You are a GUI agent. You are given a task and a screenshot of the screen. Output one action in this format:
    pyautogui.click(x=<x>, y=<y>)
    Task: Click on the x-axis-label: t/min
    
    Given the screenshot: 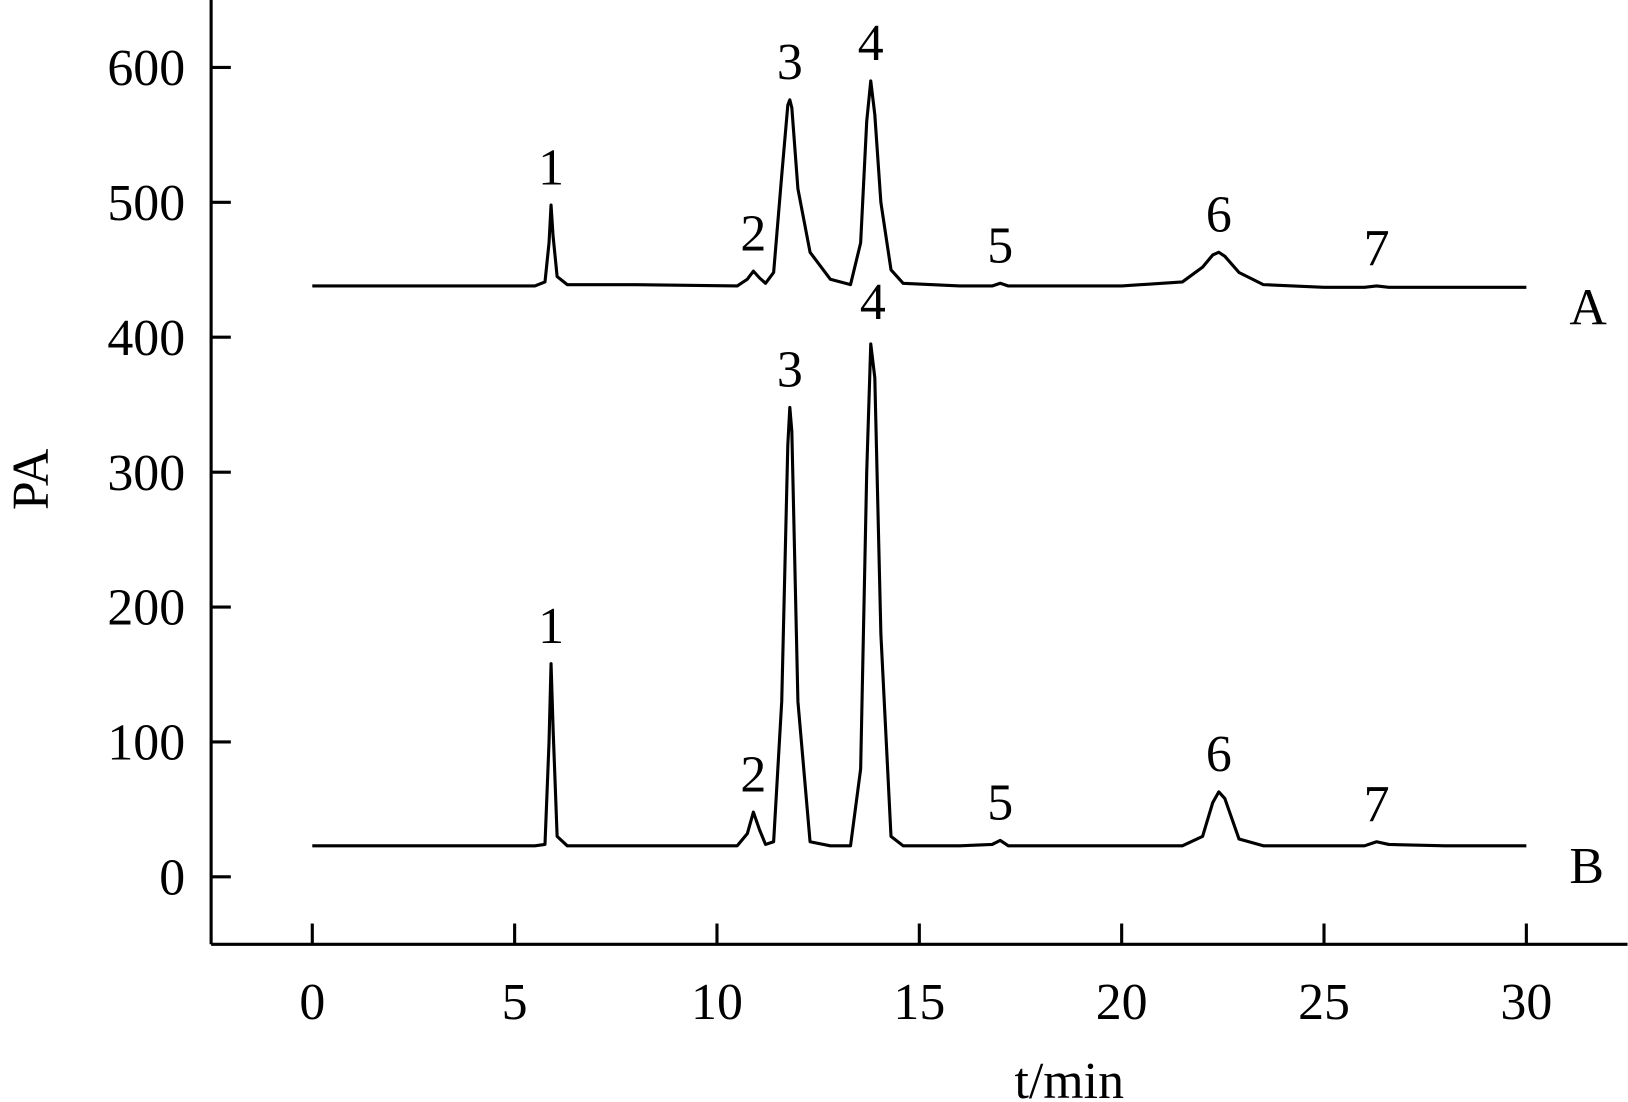 What is the action you would take?
    pyautogui.click(x=1069, y=1077)
    